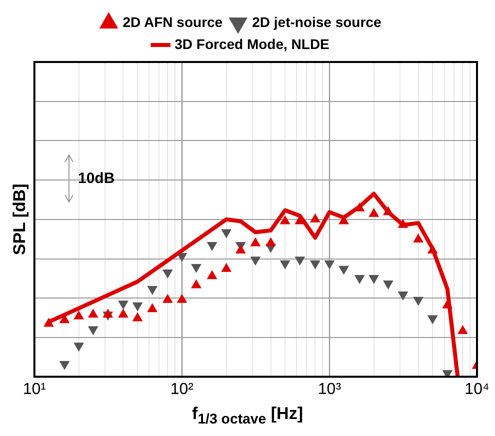  Describe the element at coordinates (247, 416) in the screenshot. I see `x-axis-title: f$_{1/3 octave}$ [Hz]` at that location.